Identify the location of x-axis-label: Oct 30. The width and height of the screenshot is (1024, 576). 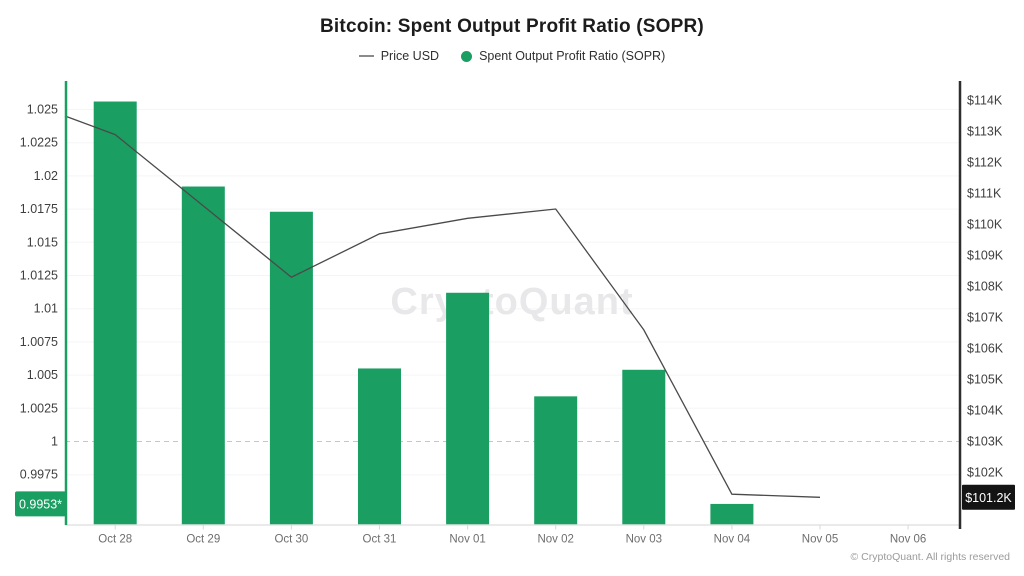
(291, 540).